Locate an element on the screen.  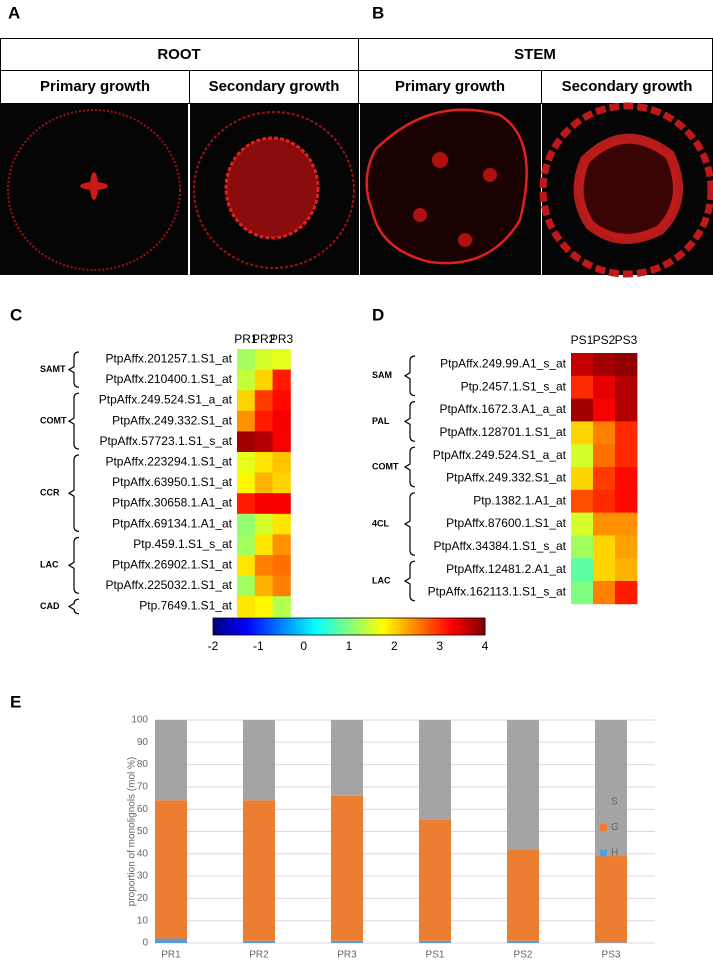
micrograph is located at coordinates (450, 189).